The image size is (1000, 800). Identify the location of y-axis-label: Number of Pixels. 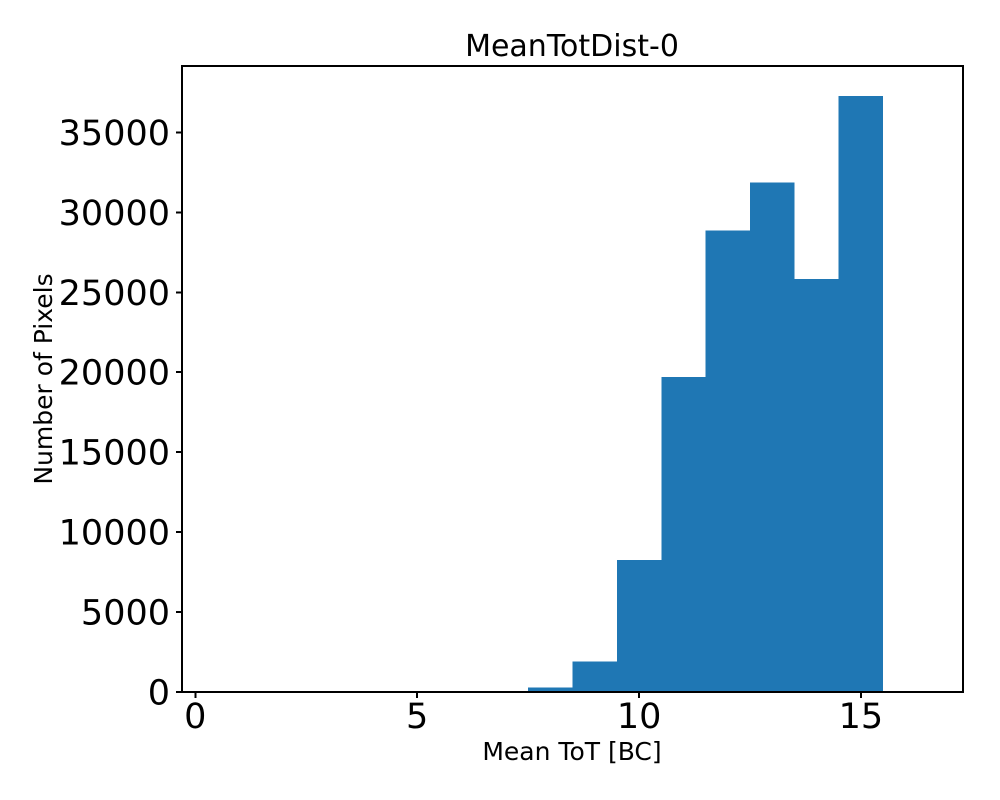
(43, 378).